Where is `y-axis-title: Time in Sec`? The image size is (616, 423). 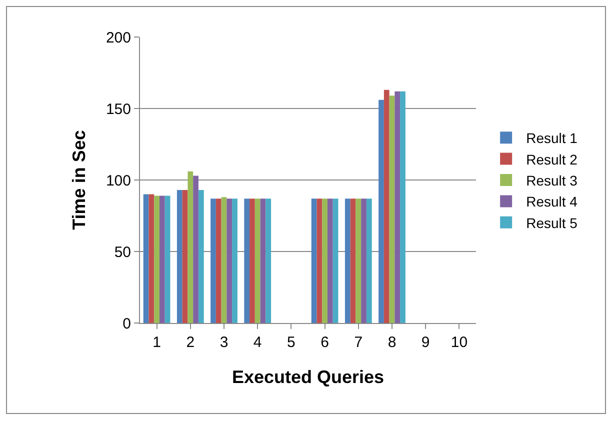 y-axis-title: Time in Sec is located at coordinates (79, 180).